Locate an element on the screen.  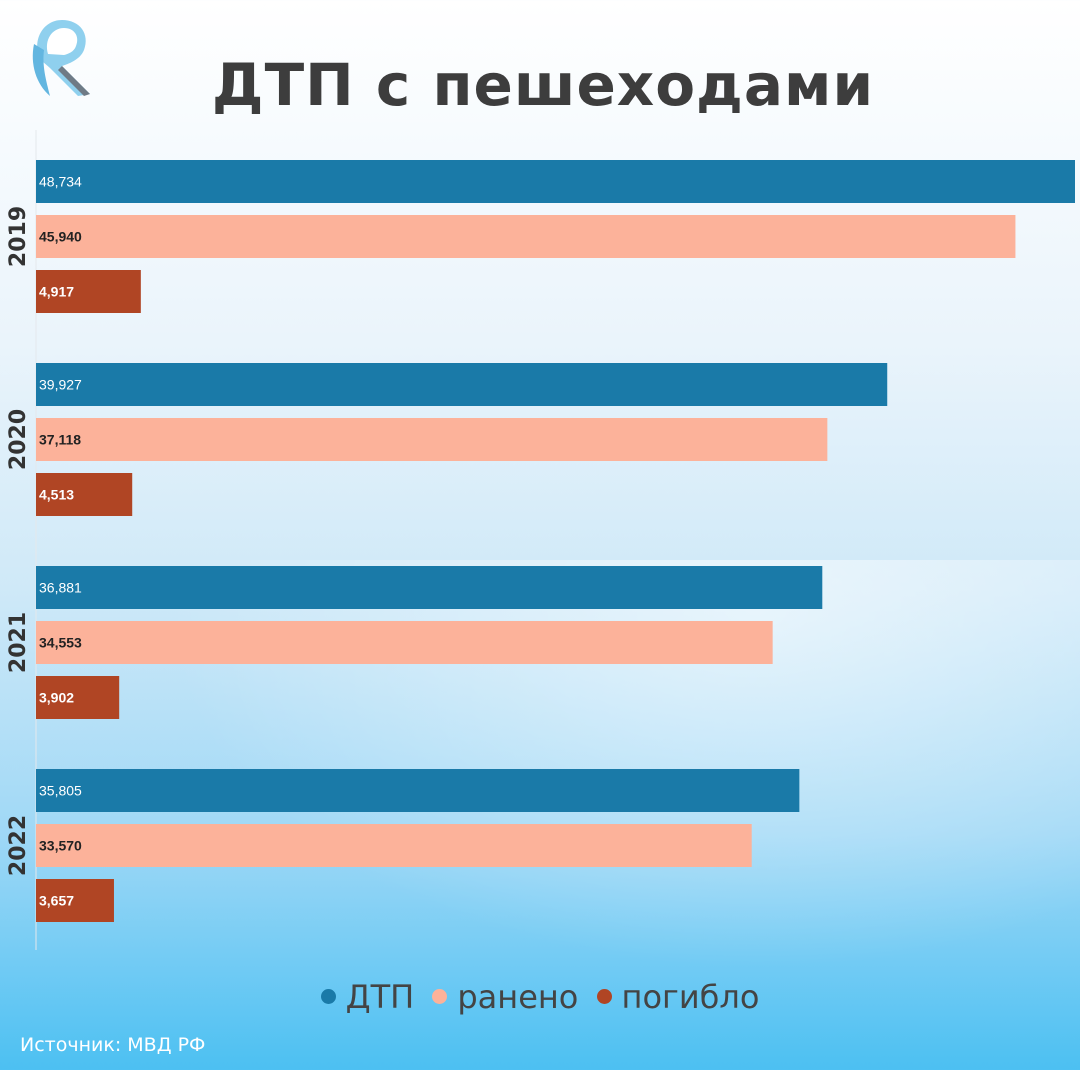
legend-item-dtp: ДТП is located at coordinates (367, 997).